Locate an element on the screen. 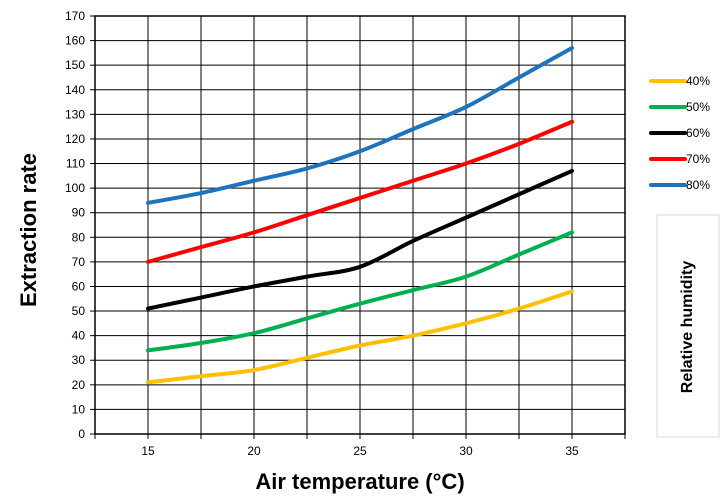  y-tick-label: 40 is located at coordinates (79, 336).